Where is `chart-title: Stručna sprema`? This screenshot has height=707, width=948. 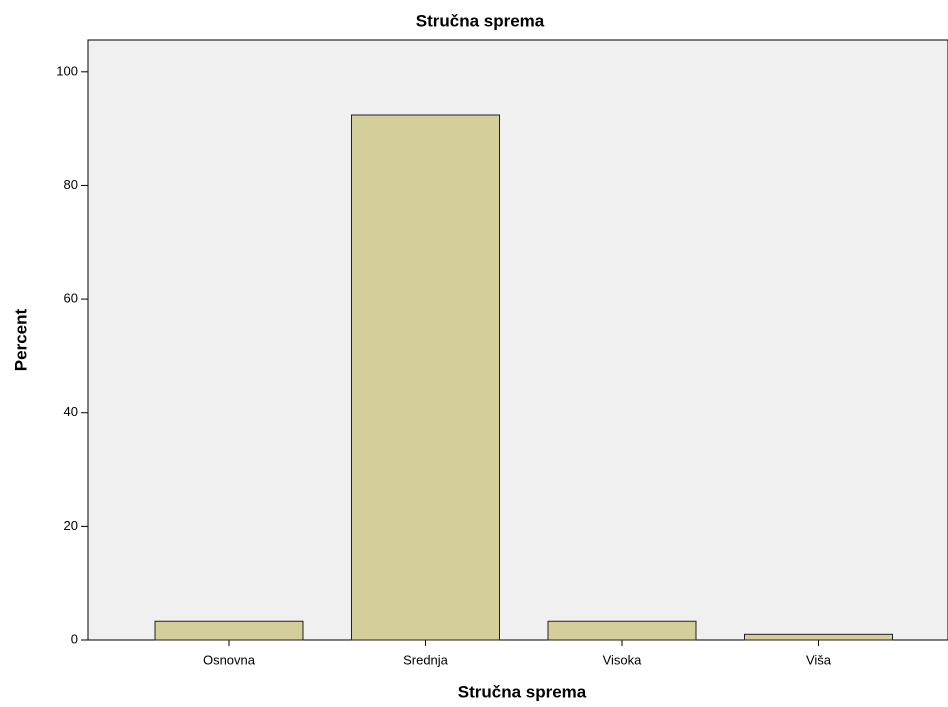
chart-title: Stručna sprema is located at coordinates (480, 20).